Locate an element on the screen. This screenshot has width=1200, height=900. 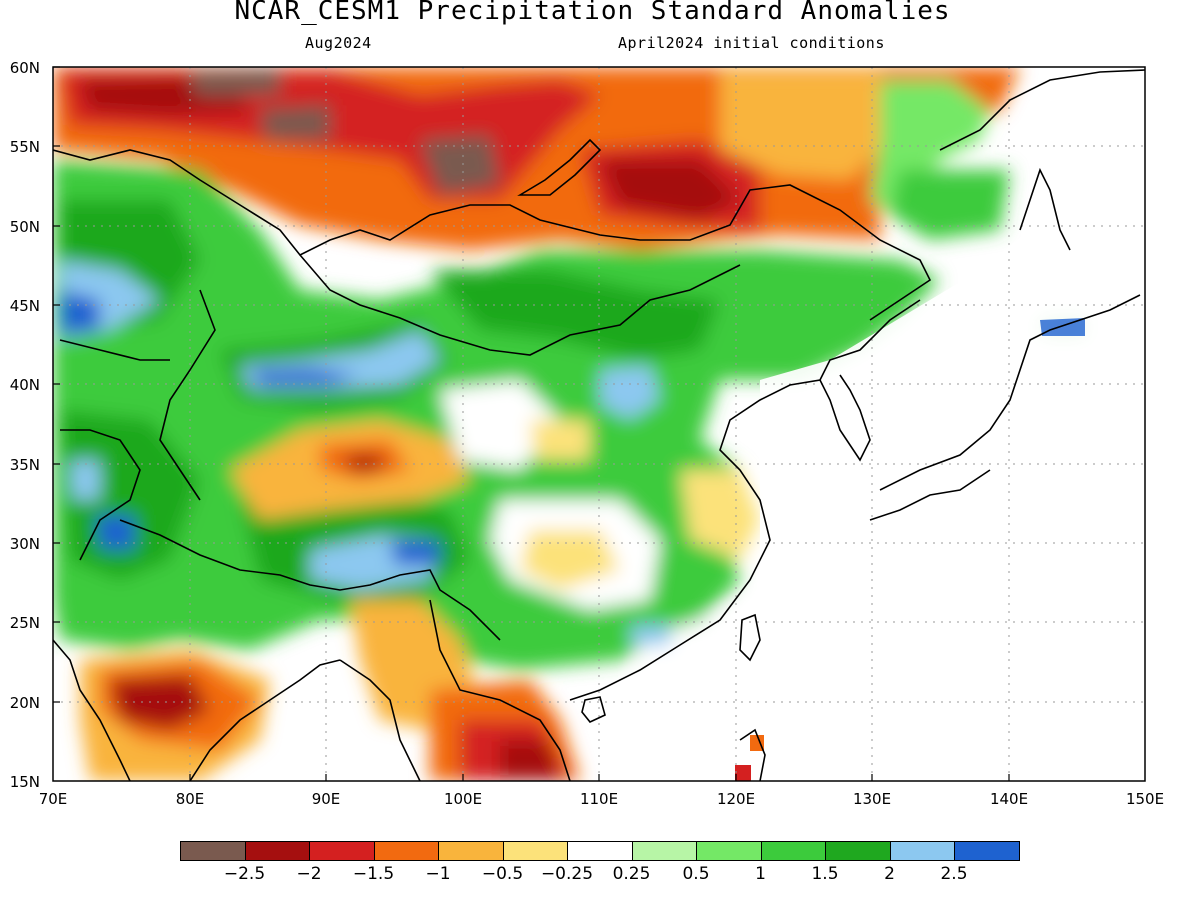
legend-label: 1 is located at coordinates (760, 874).